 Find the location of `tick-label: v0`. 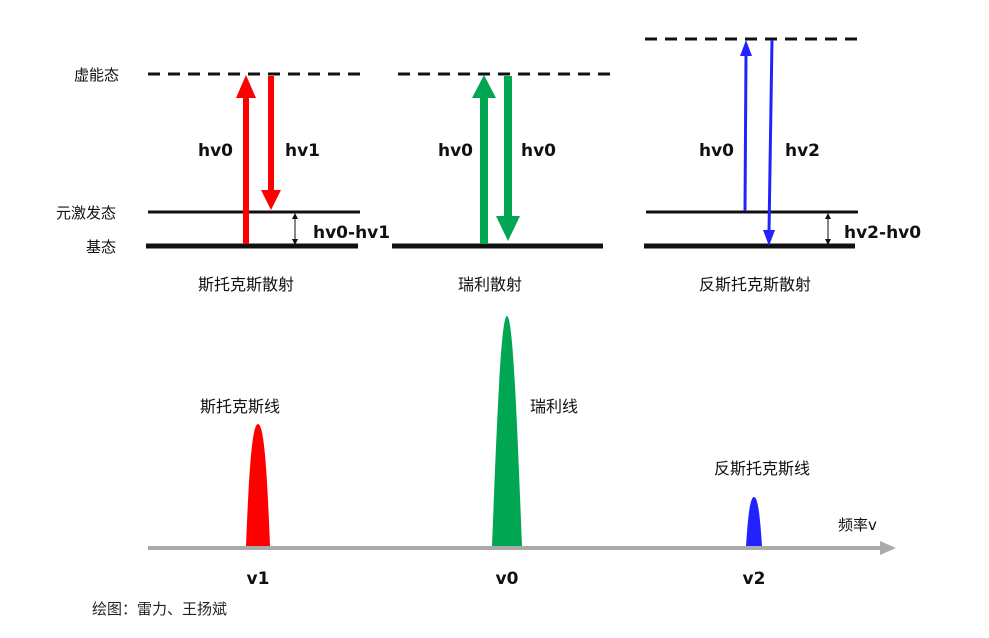

tick-label: v0 is located at coordinates (507, 579).